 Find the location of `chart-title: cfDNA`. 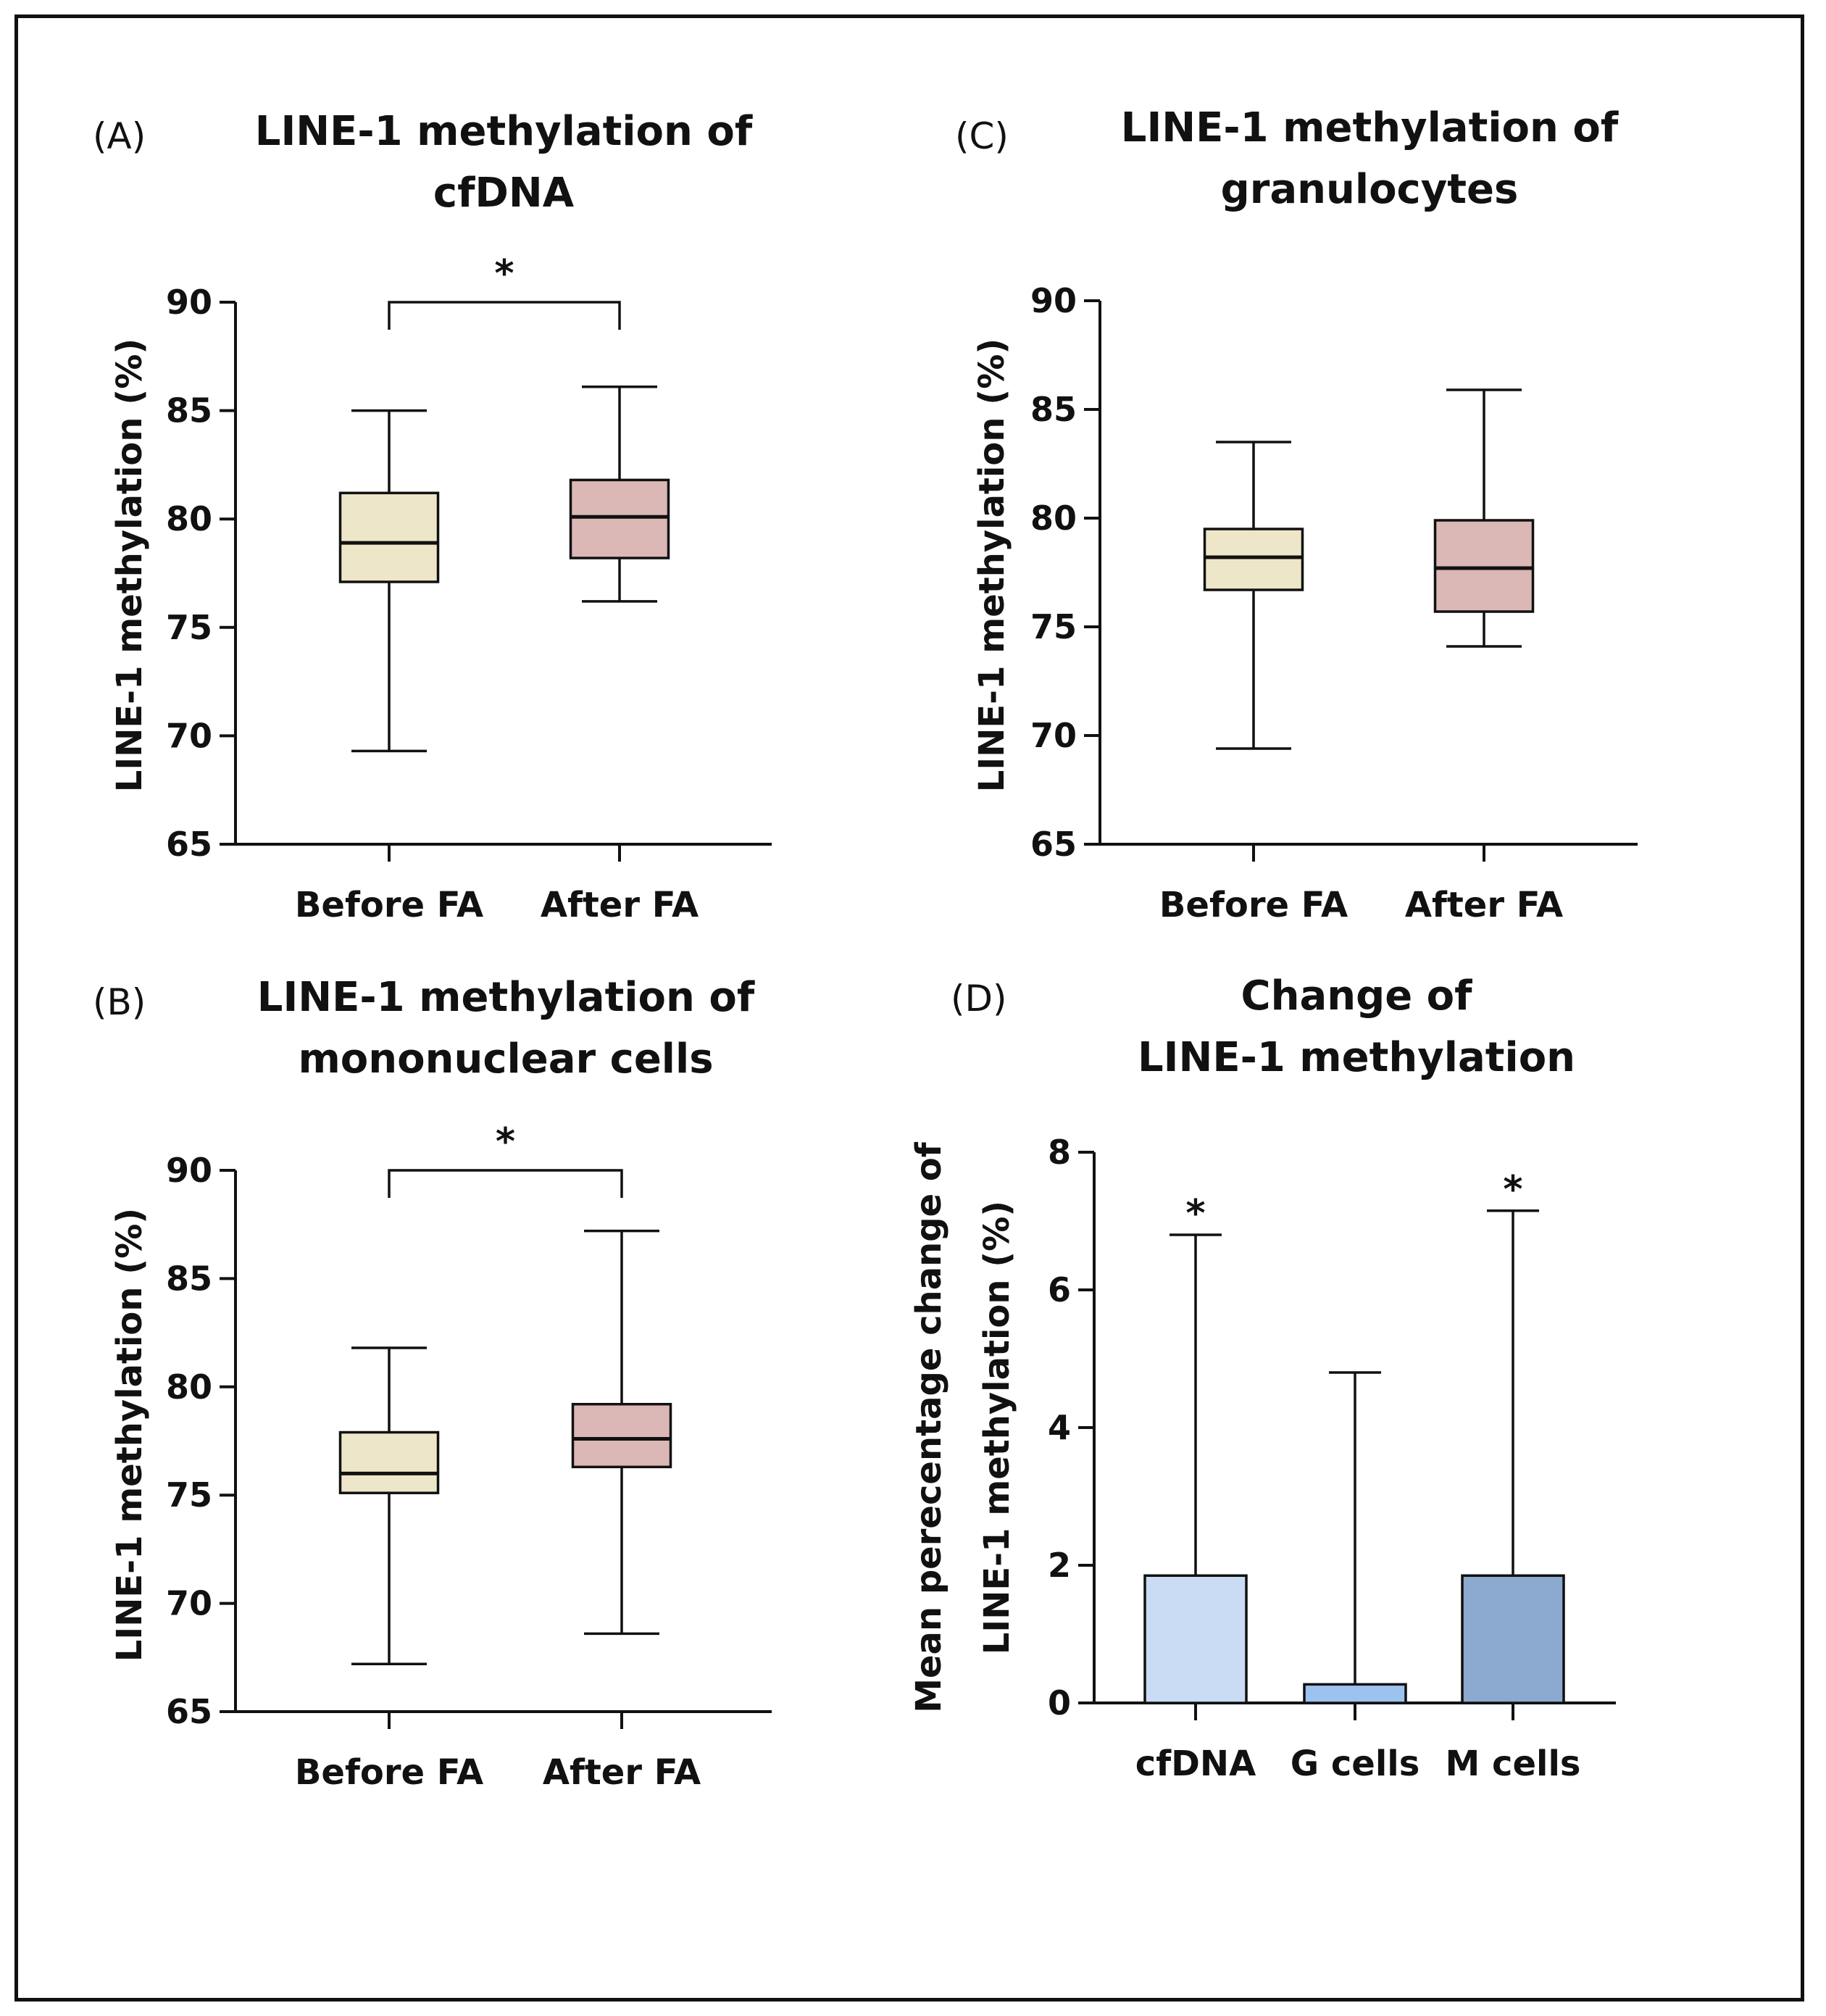

chart-title: cfDNA is located at coordinates (504, 193).